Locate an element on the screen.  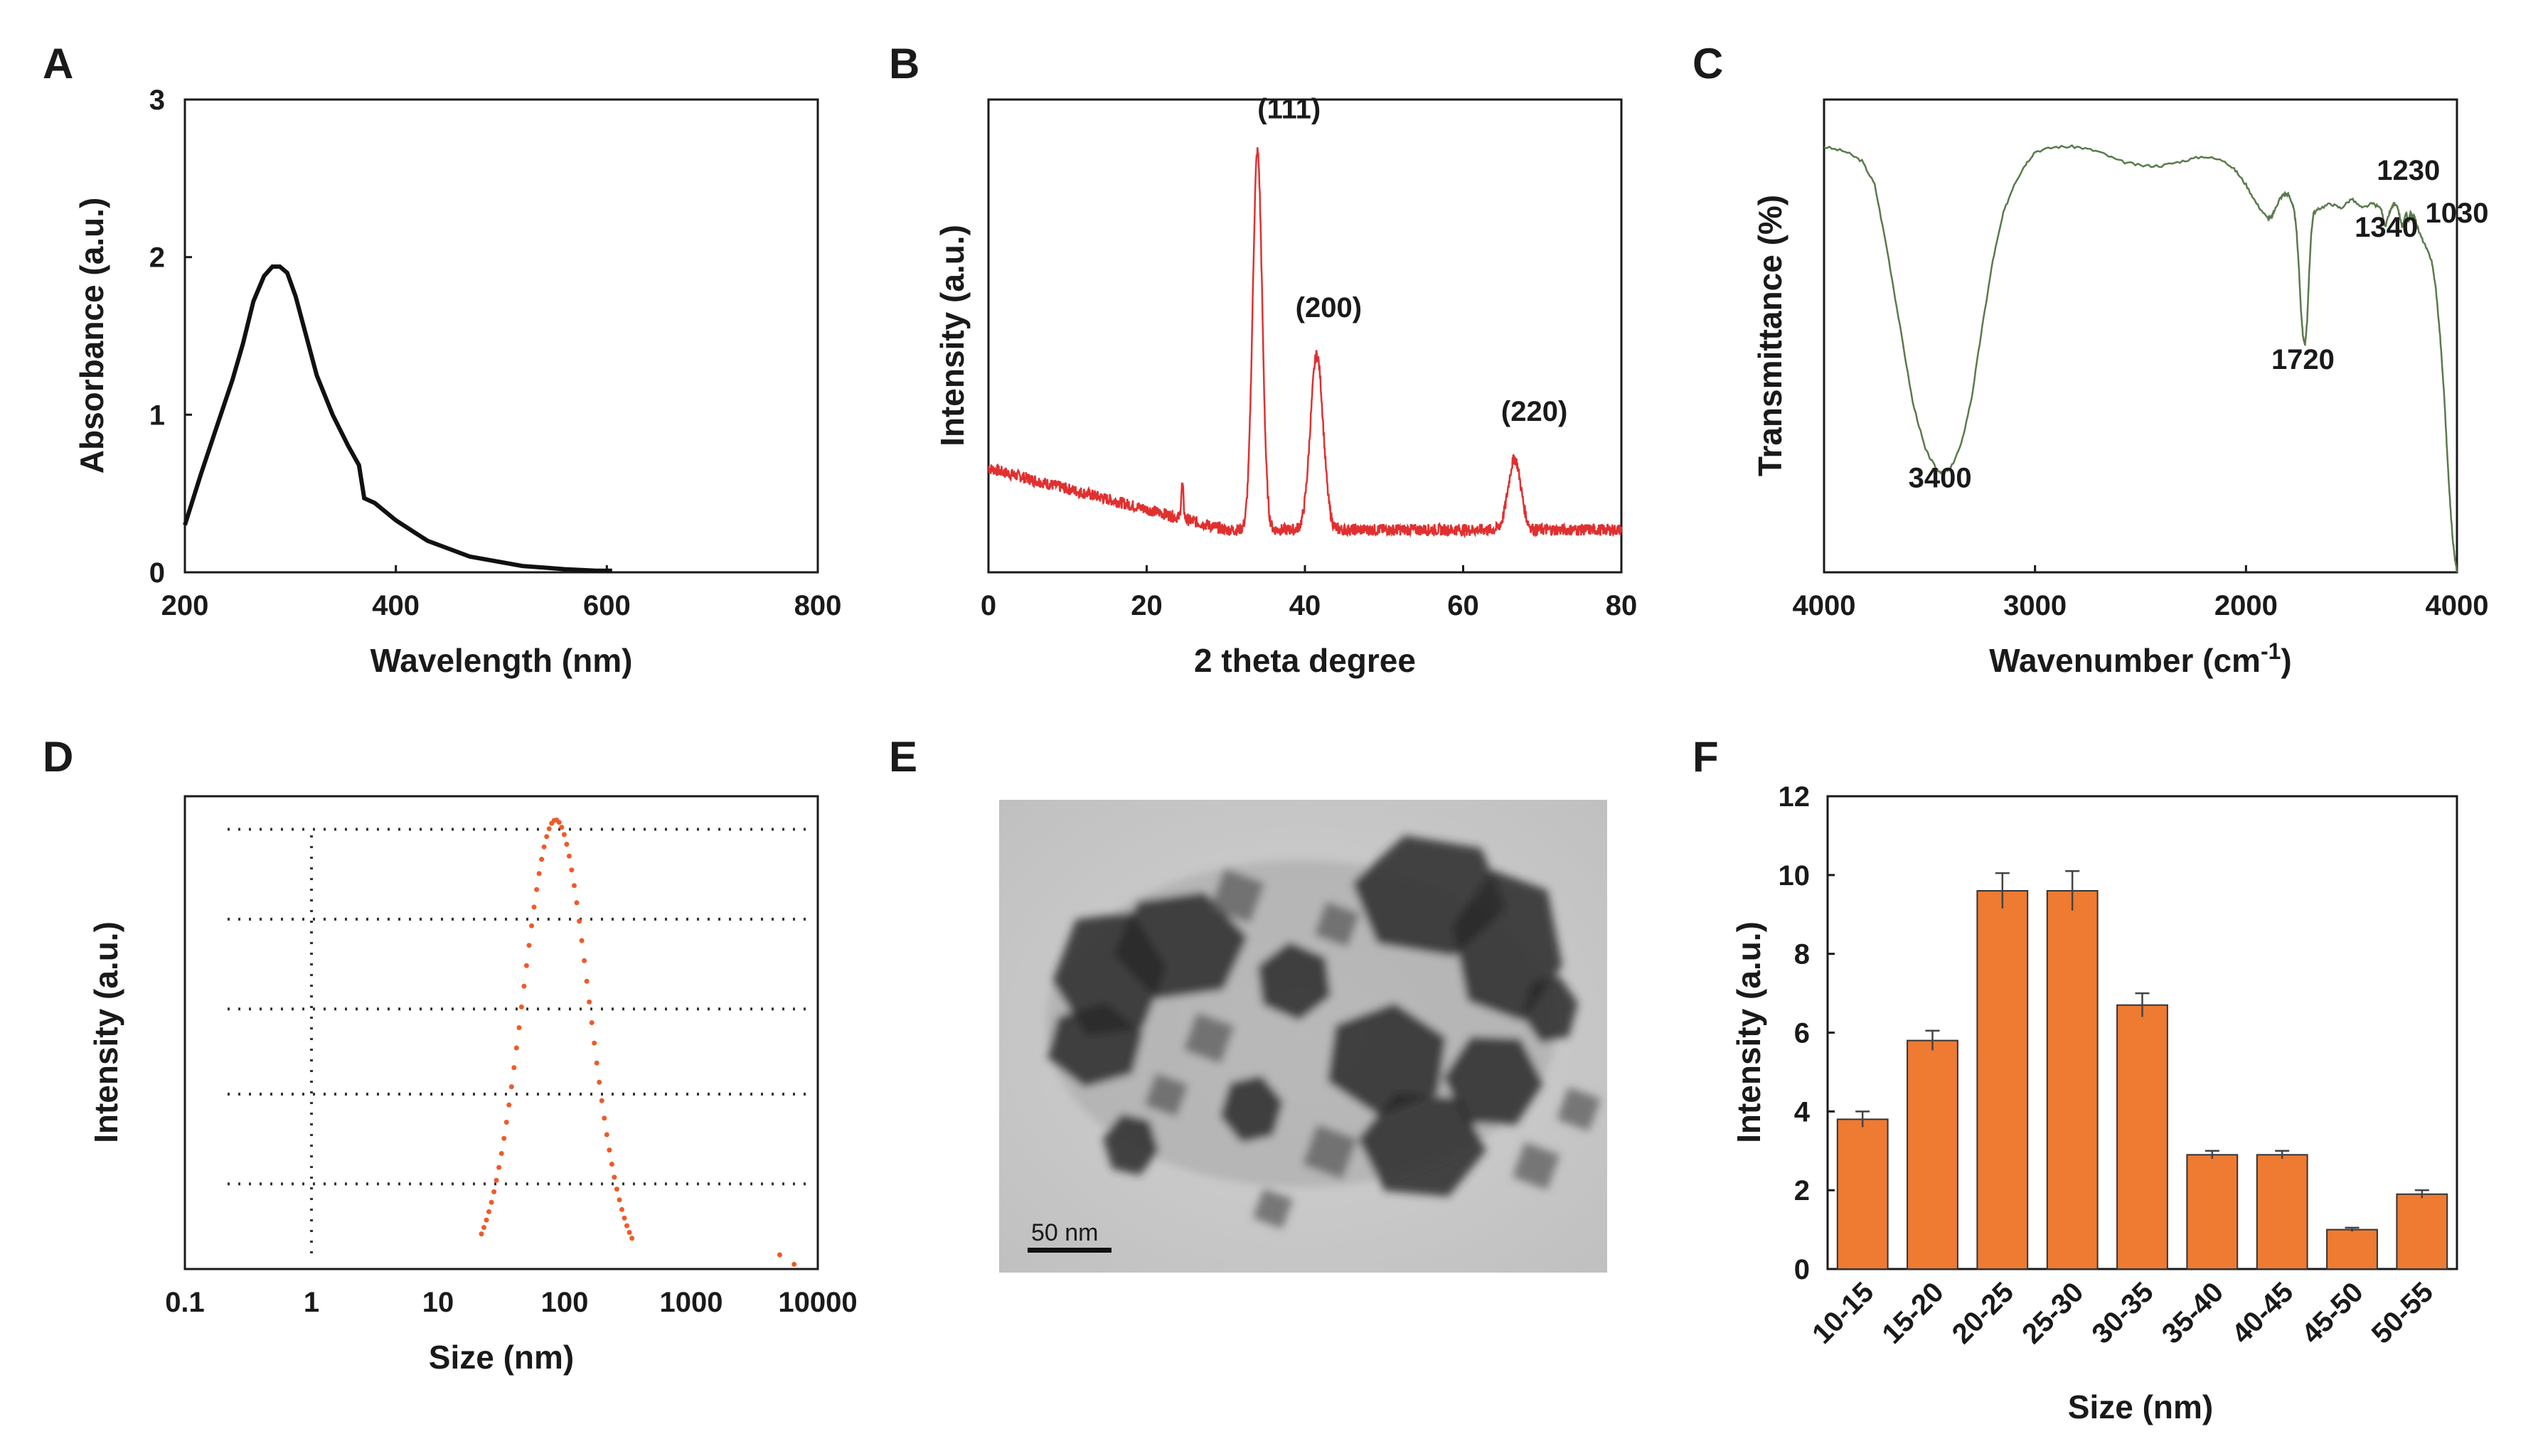
panel-a-ticks: 200 400 600 800 0 1 2 3 is located at coordinates (495, 353).